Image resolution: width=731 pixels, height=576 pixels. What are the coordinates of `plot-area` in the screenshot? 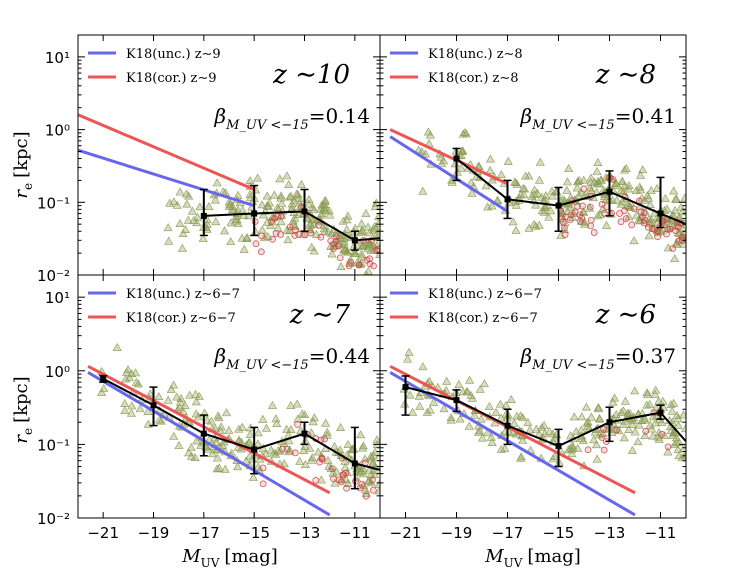 It's located at (537, 195).